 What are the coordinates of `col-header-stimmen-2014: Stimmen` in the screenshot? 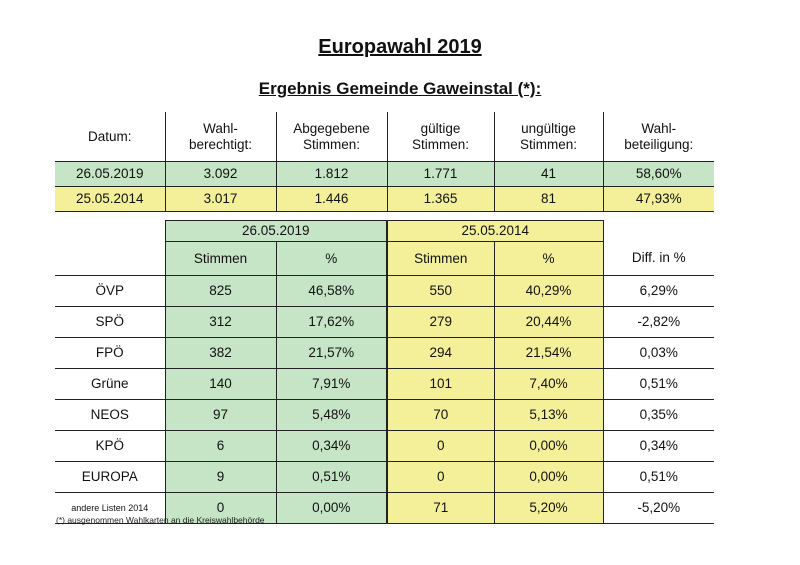 It's located at (440, 258).